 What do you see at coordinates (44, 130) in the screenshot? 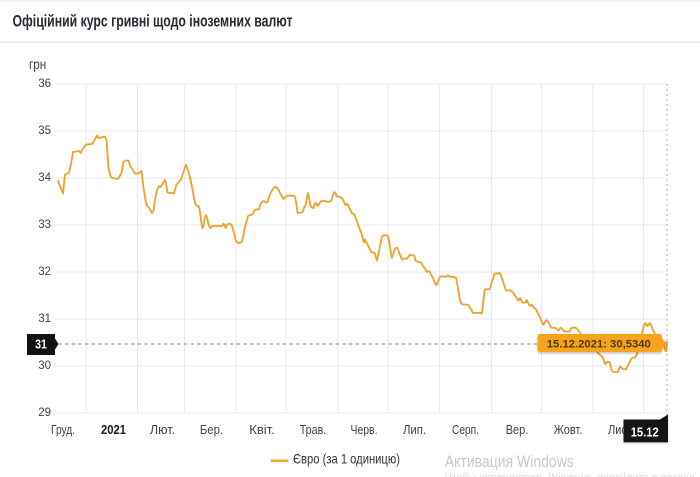
I see `svg-text: 35` at bounding box center [44, 130].